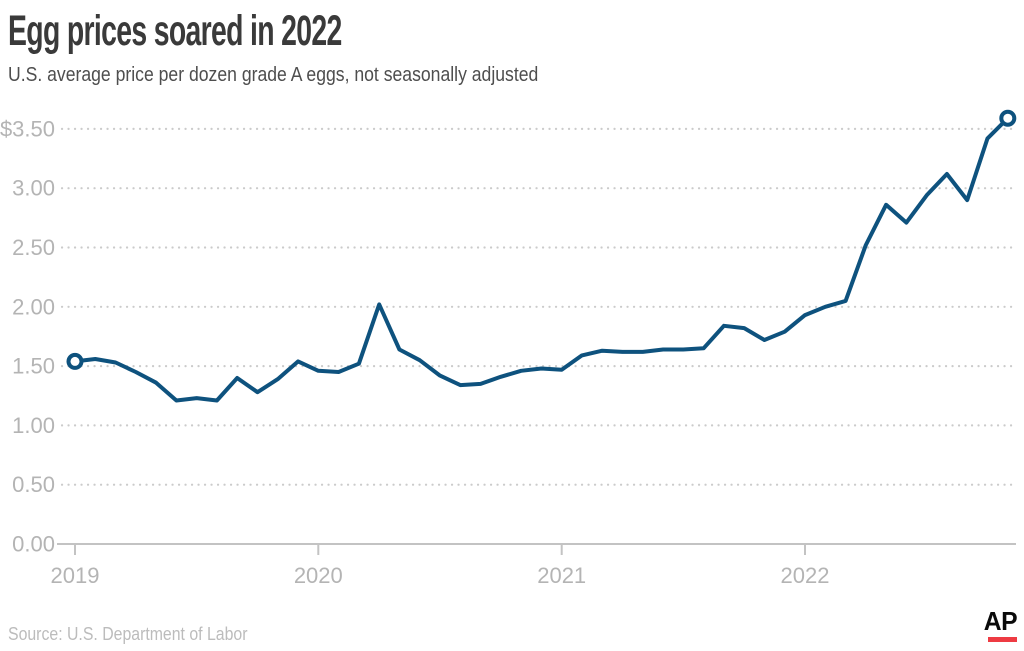 Image resolution: width=1024 pixels, height=651 pixels. Describe the element at coordinates (75, 575) in the screenshot. I see `x-axis-label-2019: 2019` at that location.